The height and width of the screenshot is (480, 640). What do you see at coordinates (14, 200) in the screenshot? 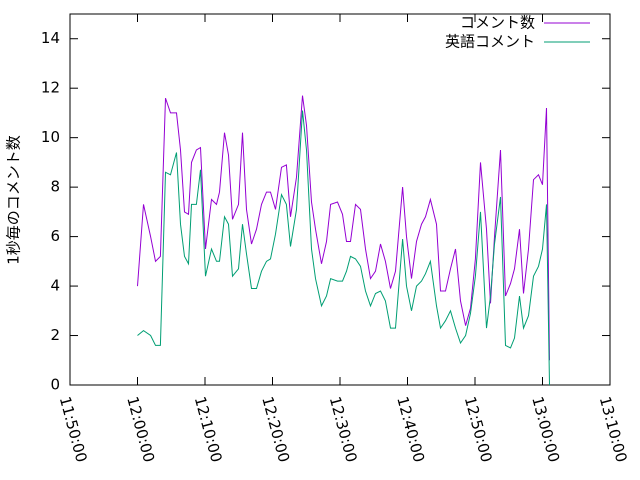
I see `y-axis-label: 1秒毎のコメント数` at bounding box center [14, 200].